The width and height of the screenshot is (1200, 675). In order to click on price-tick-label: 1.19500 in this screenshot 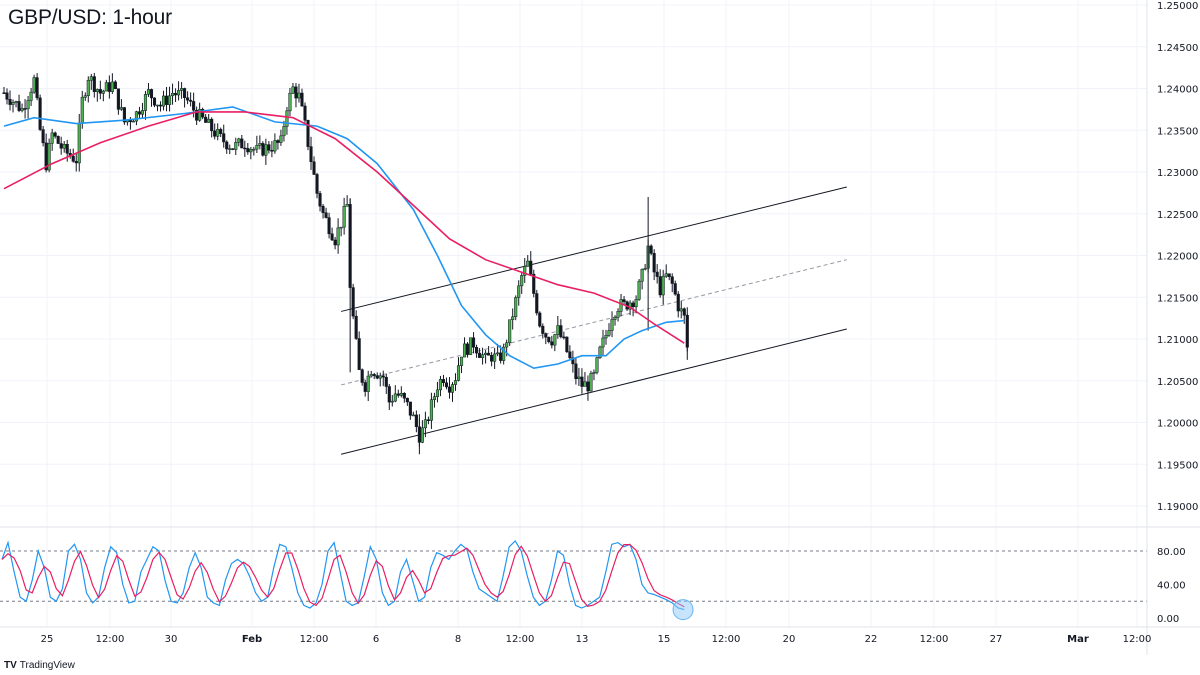, I will do `click(1177, 465)`.